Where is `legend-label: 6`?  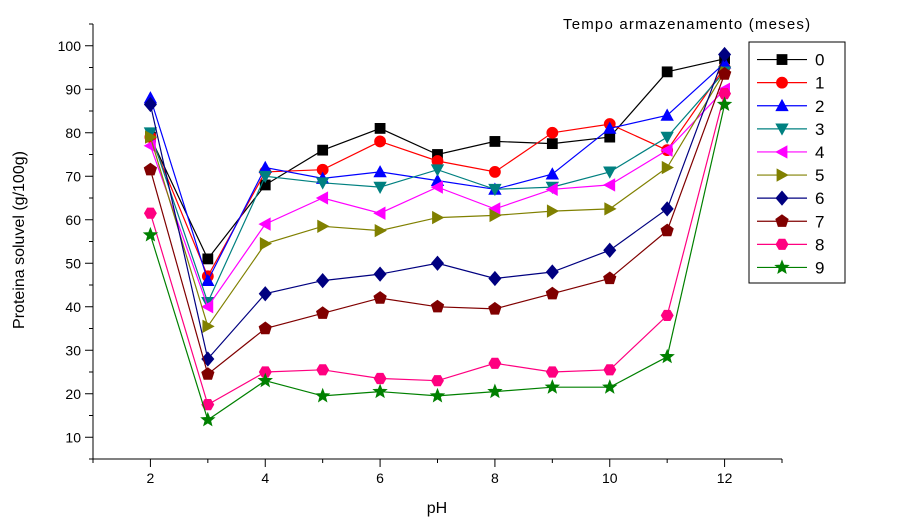
legend-label: 6 is located at coordinates (819, 198).